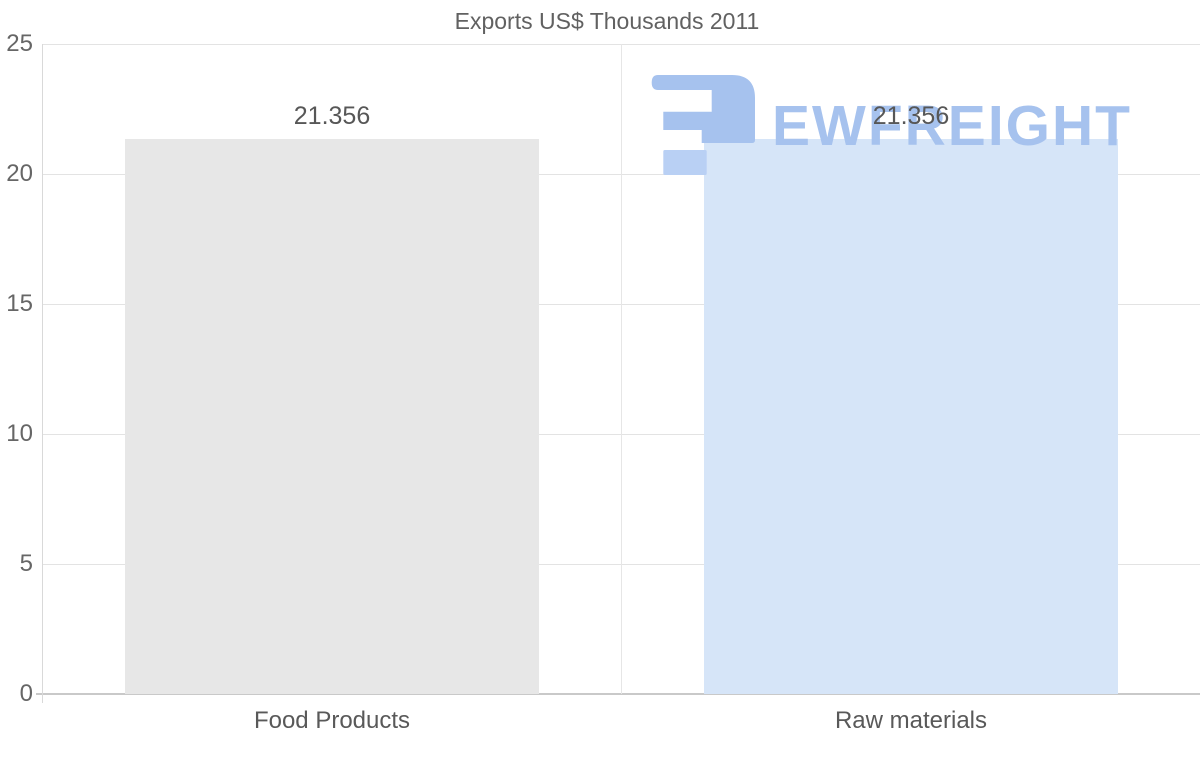 The height and width of the screenshot is (763, 1200). Describe the element at coordinates (332, 720) in the screenshot. I see `x-axis-category-label: Food Products` at that location.